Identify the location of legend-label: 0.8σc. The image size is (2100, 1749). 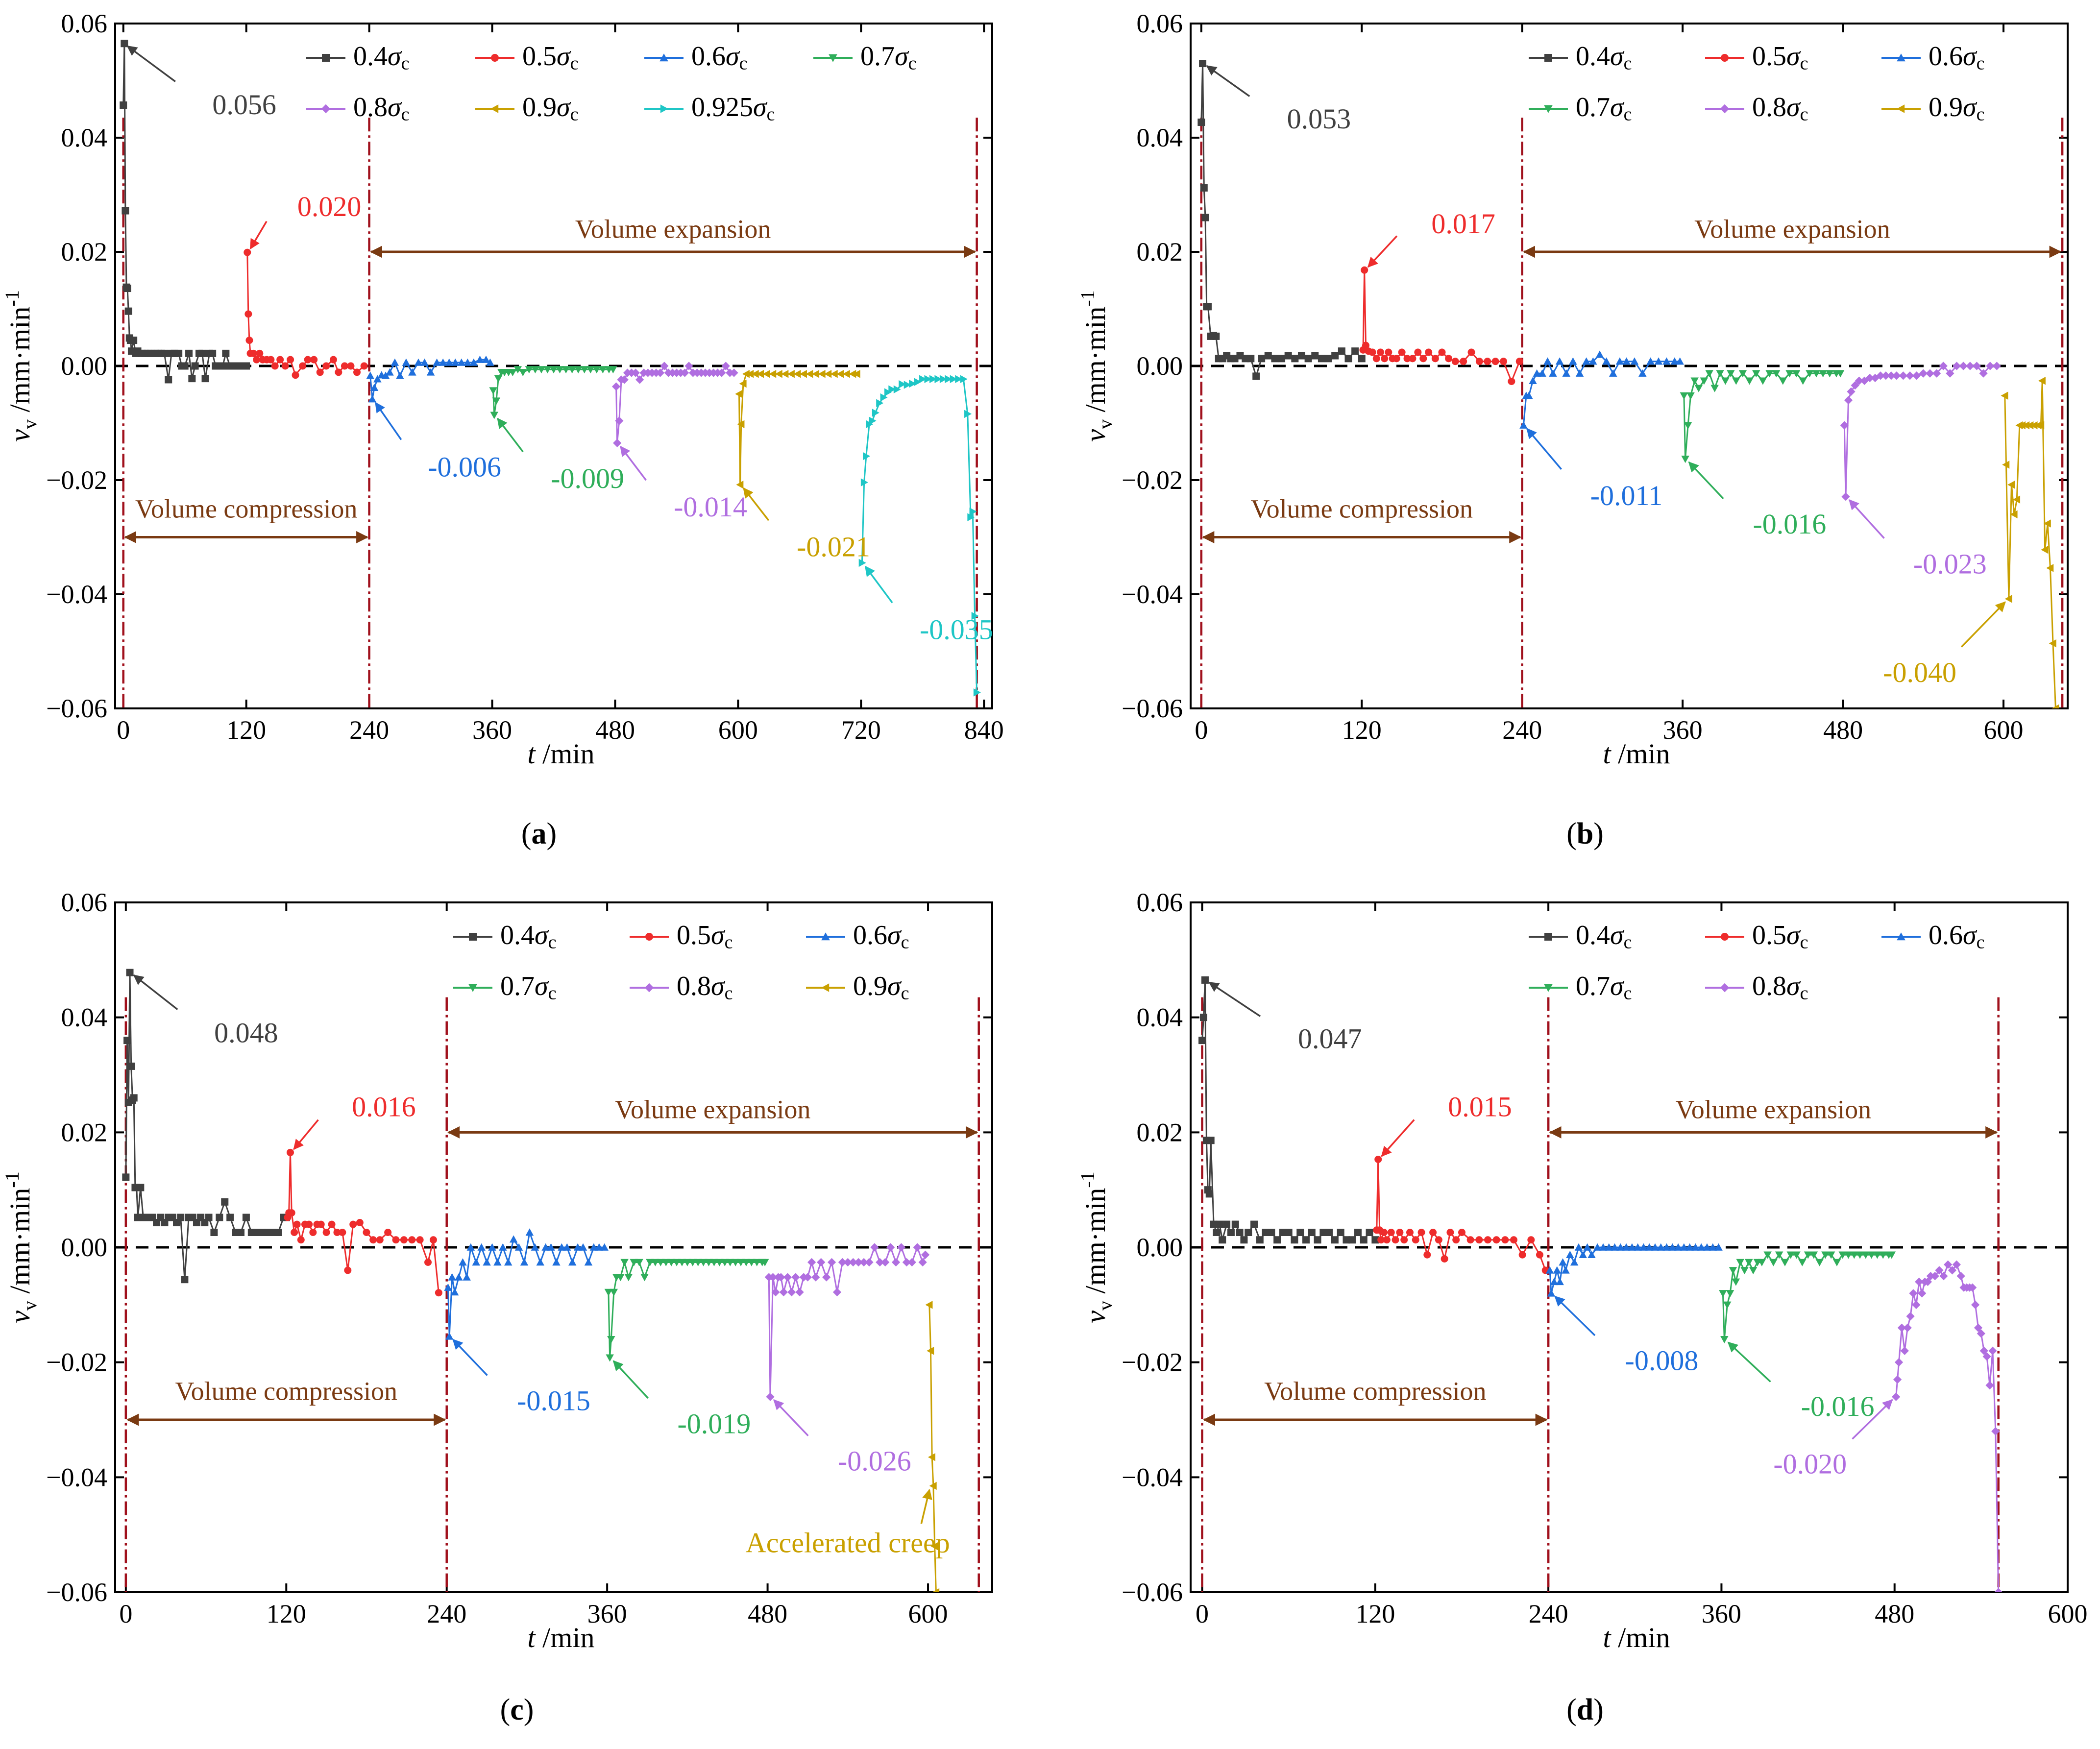
(1780, 108).